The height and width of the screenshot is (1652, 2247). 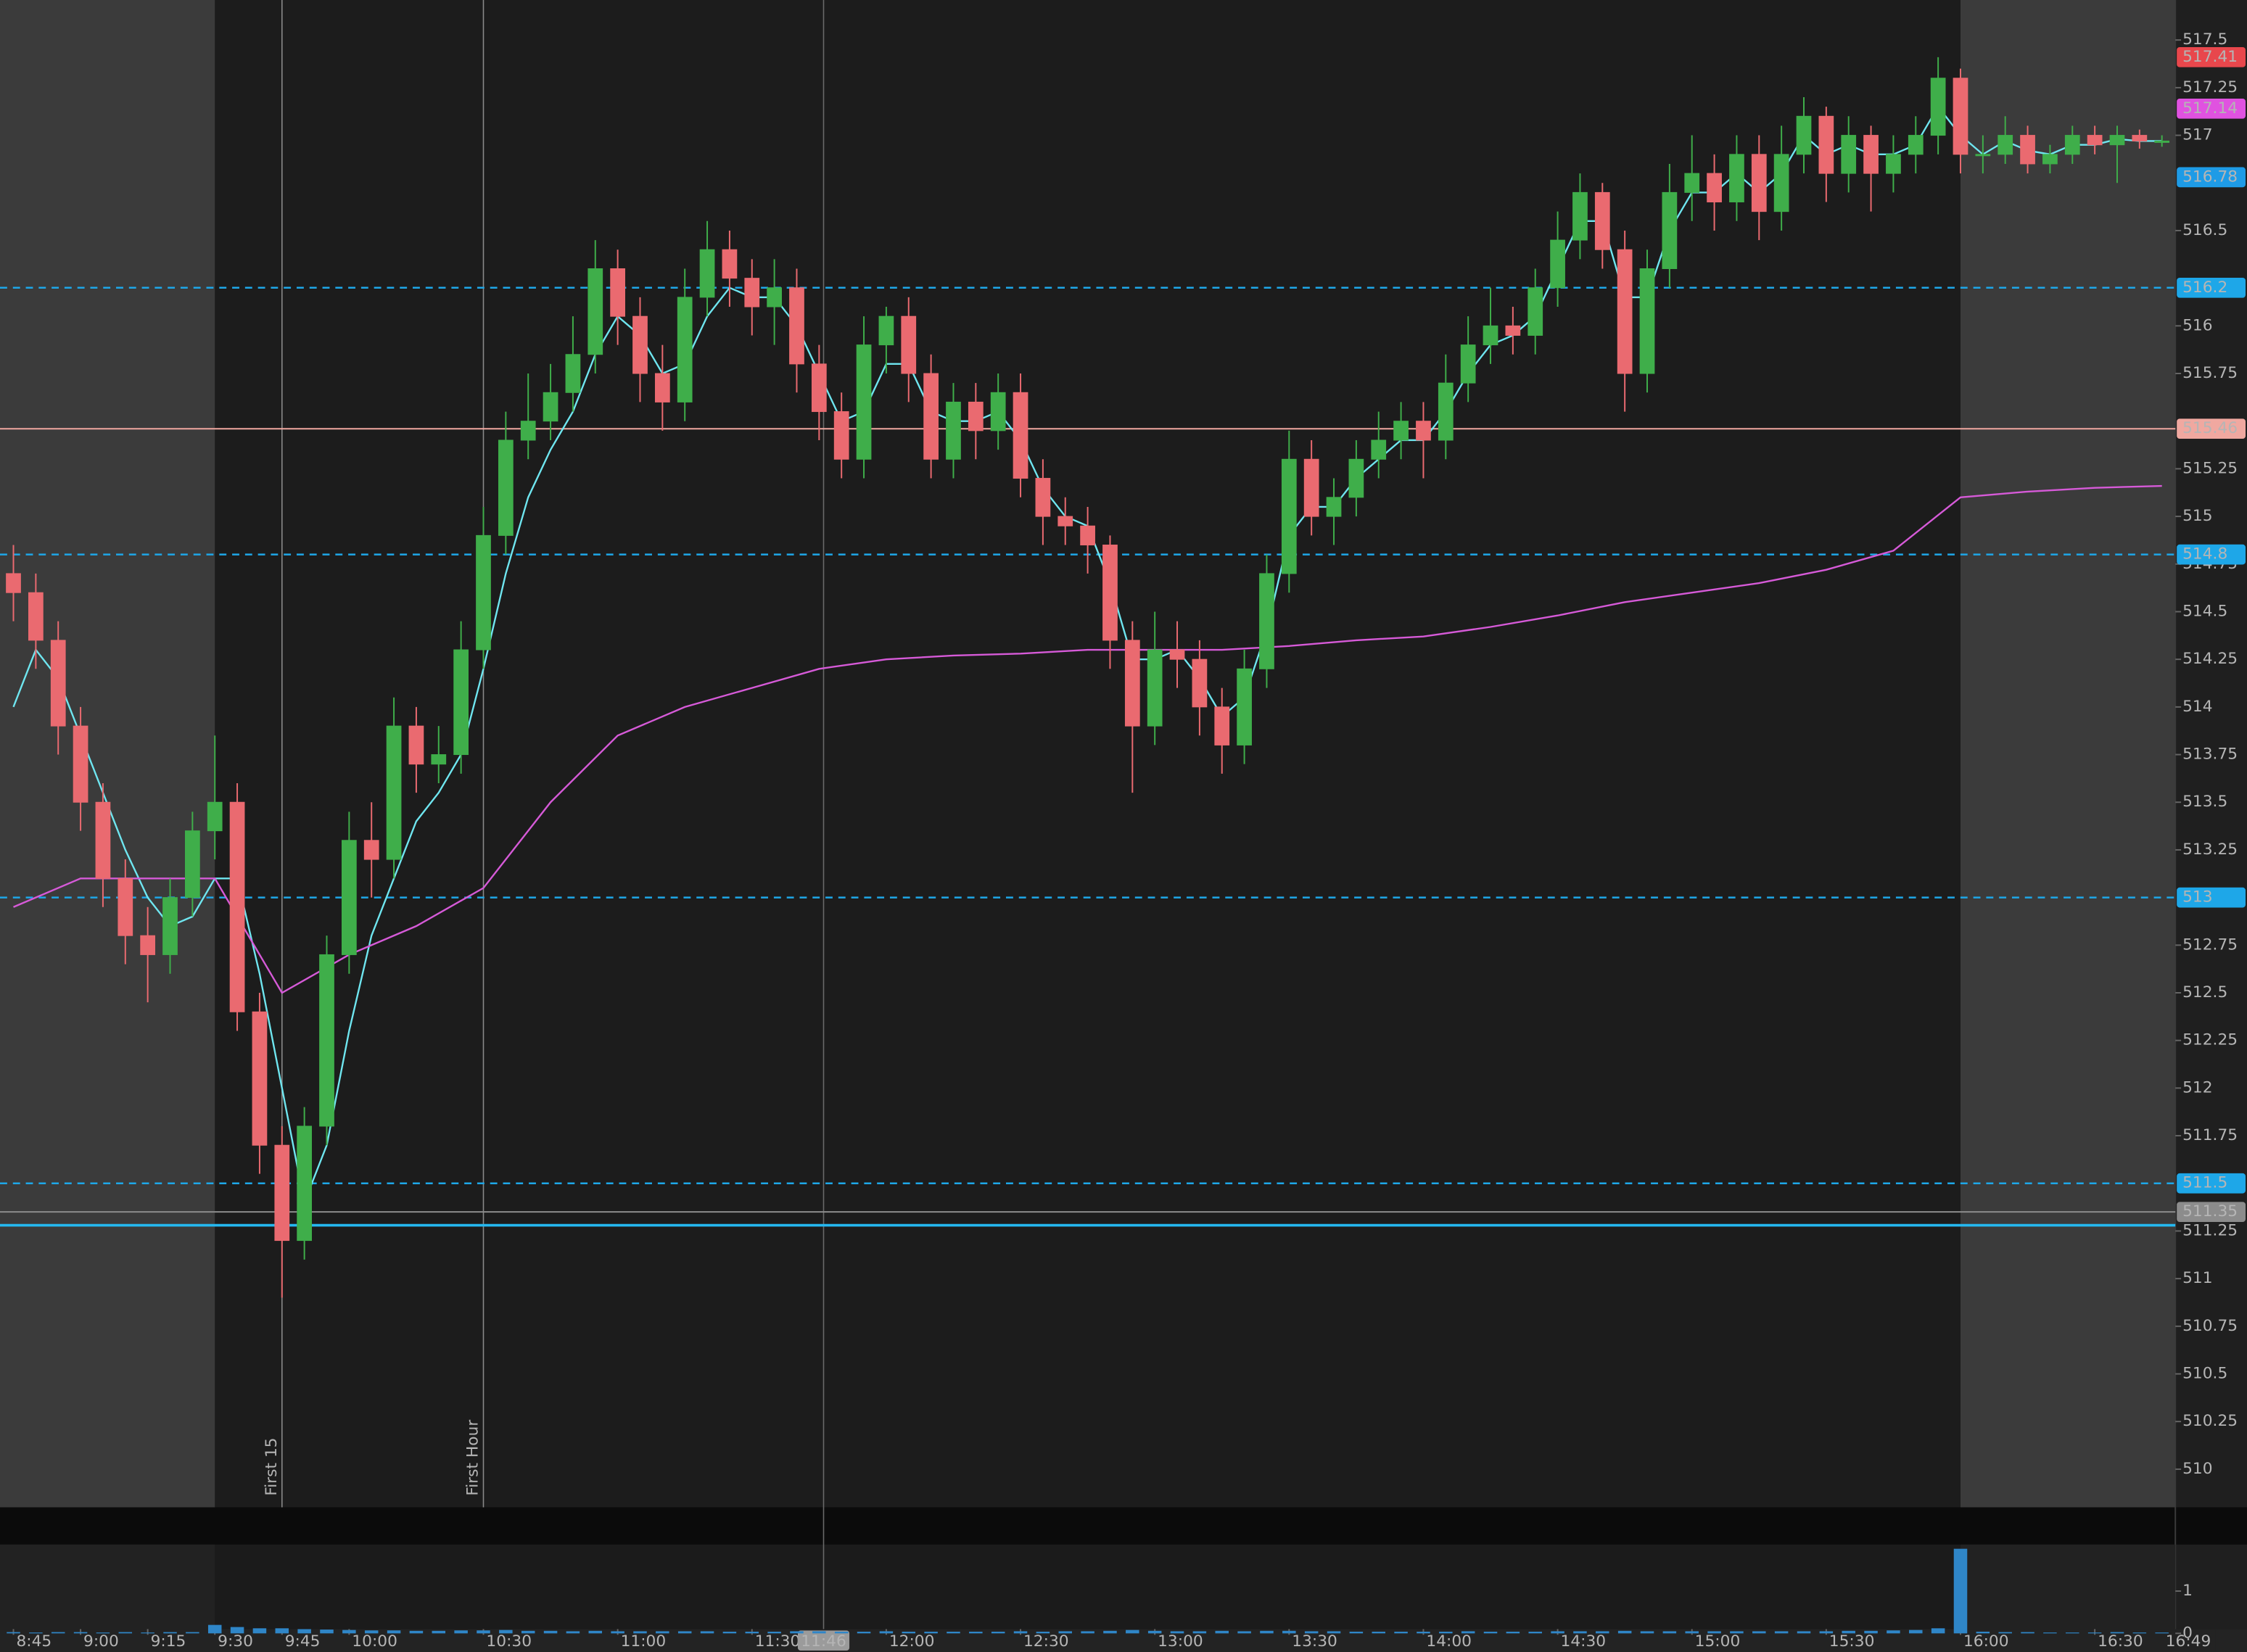 What do you see at coordinates (2210, 1211) in the screenshot?
I see `level-label: 511.35` at bounding box center [2210, 1211].